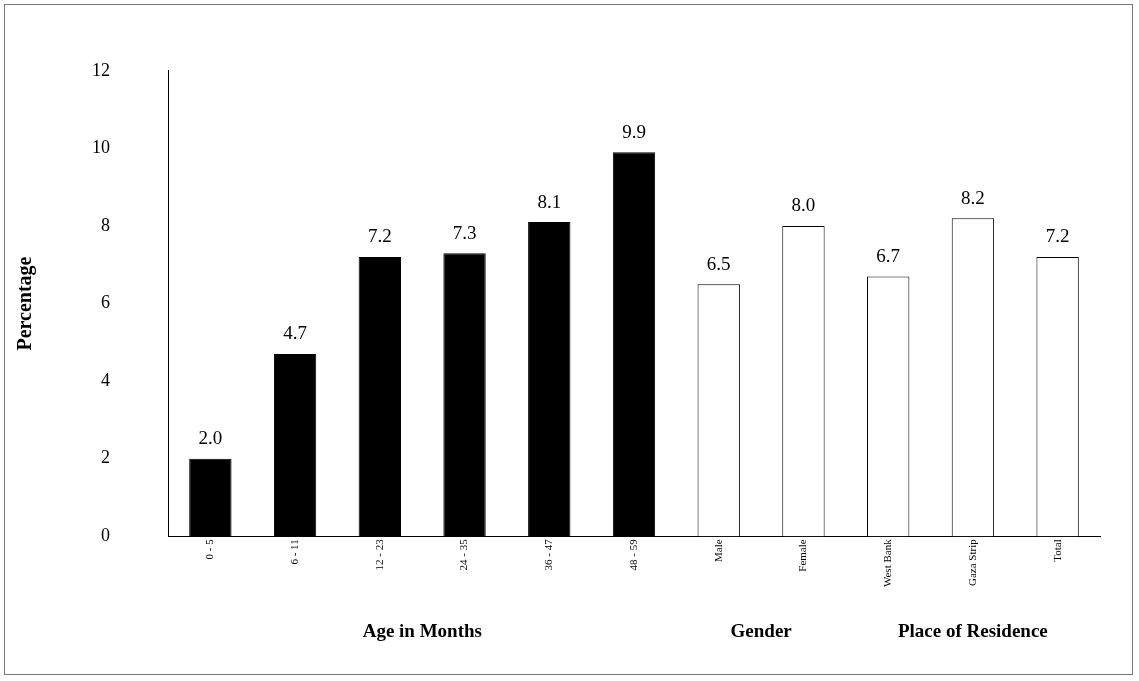 The width and height of the screenshot is (1139, 681). What do you see at coordinates (632, 554) in the screenshot?
I see `x-tick-label: 48 - 59` at bounding box center [632, 554].